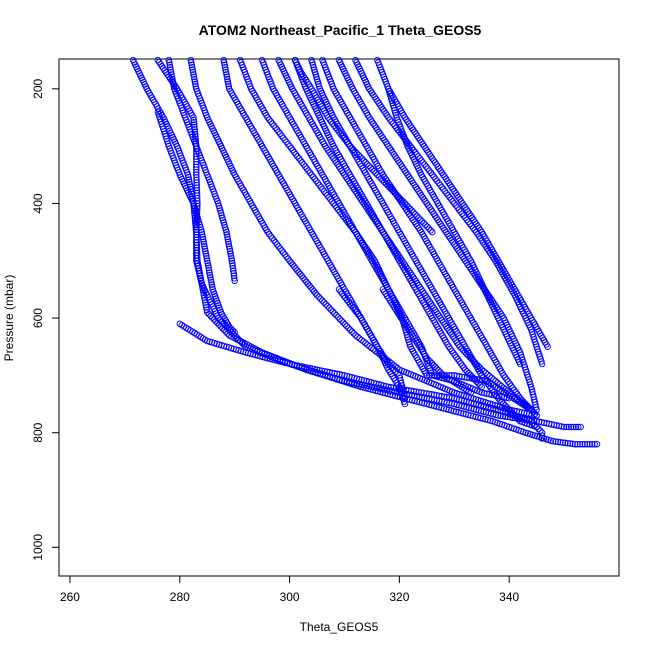 This screenshot has width=650, height=650. What do you see at coordinates (180, 597) in the screenshot?
I see `x-tick-label: 280` at bounding box center [180, 597].